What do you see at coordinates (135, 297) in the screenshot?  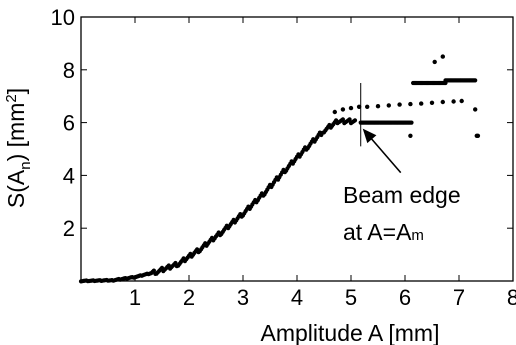 I see `x-tick-label: 1` at bounding box center [135, 297].